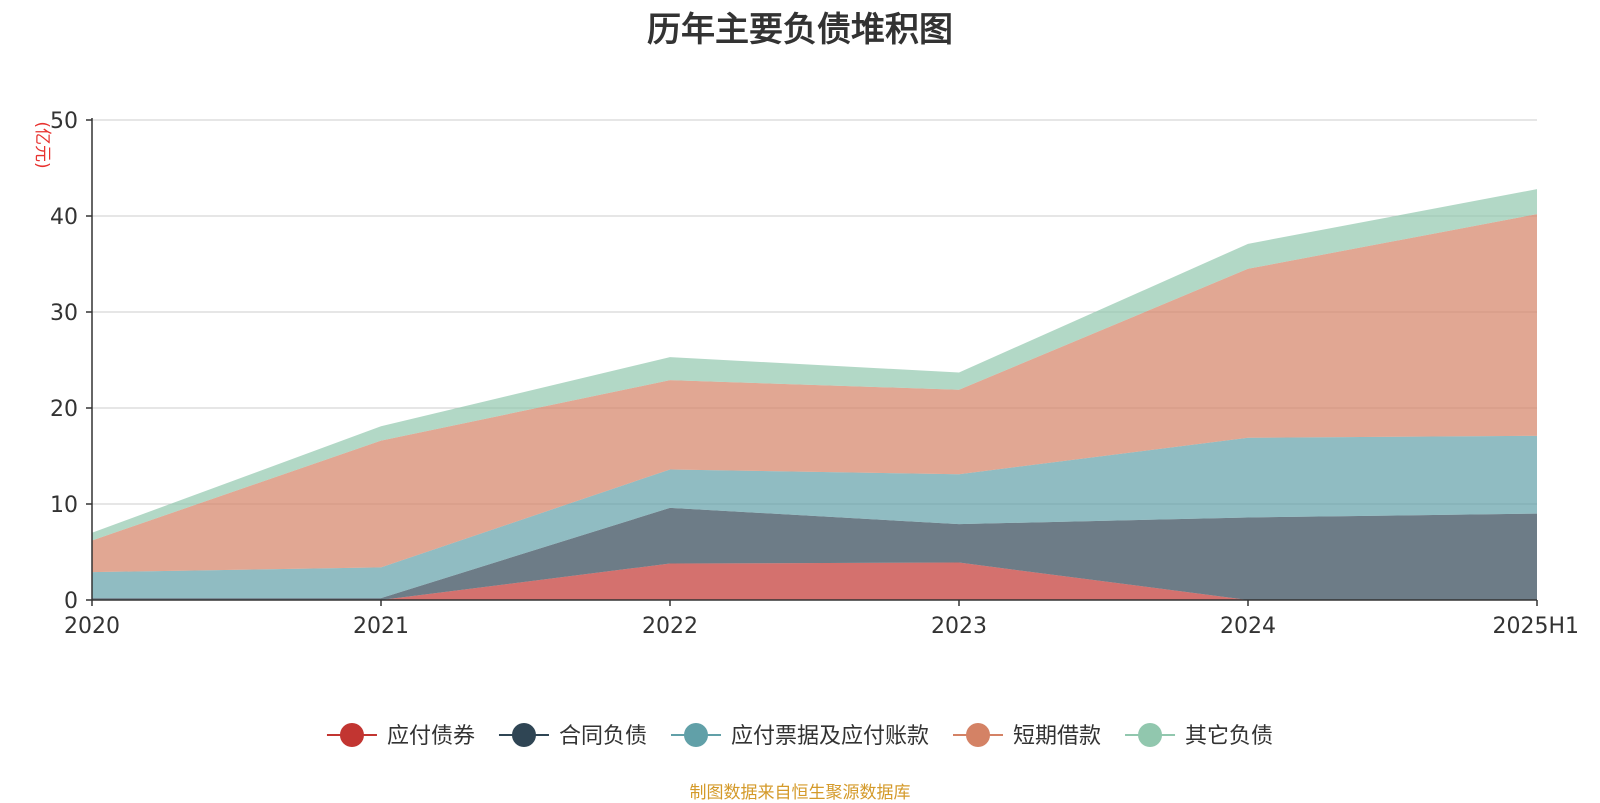 Image resolution: width=1600 pixels, height=803 pixels. Describe the element at coordinates (670, 626) in the screenshot. I see `x-tick-label: 2022` at that location.